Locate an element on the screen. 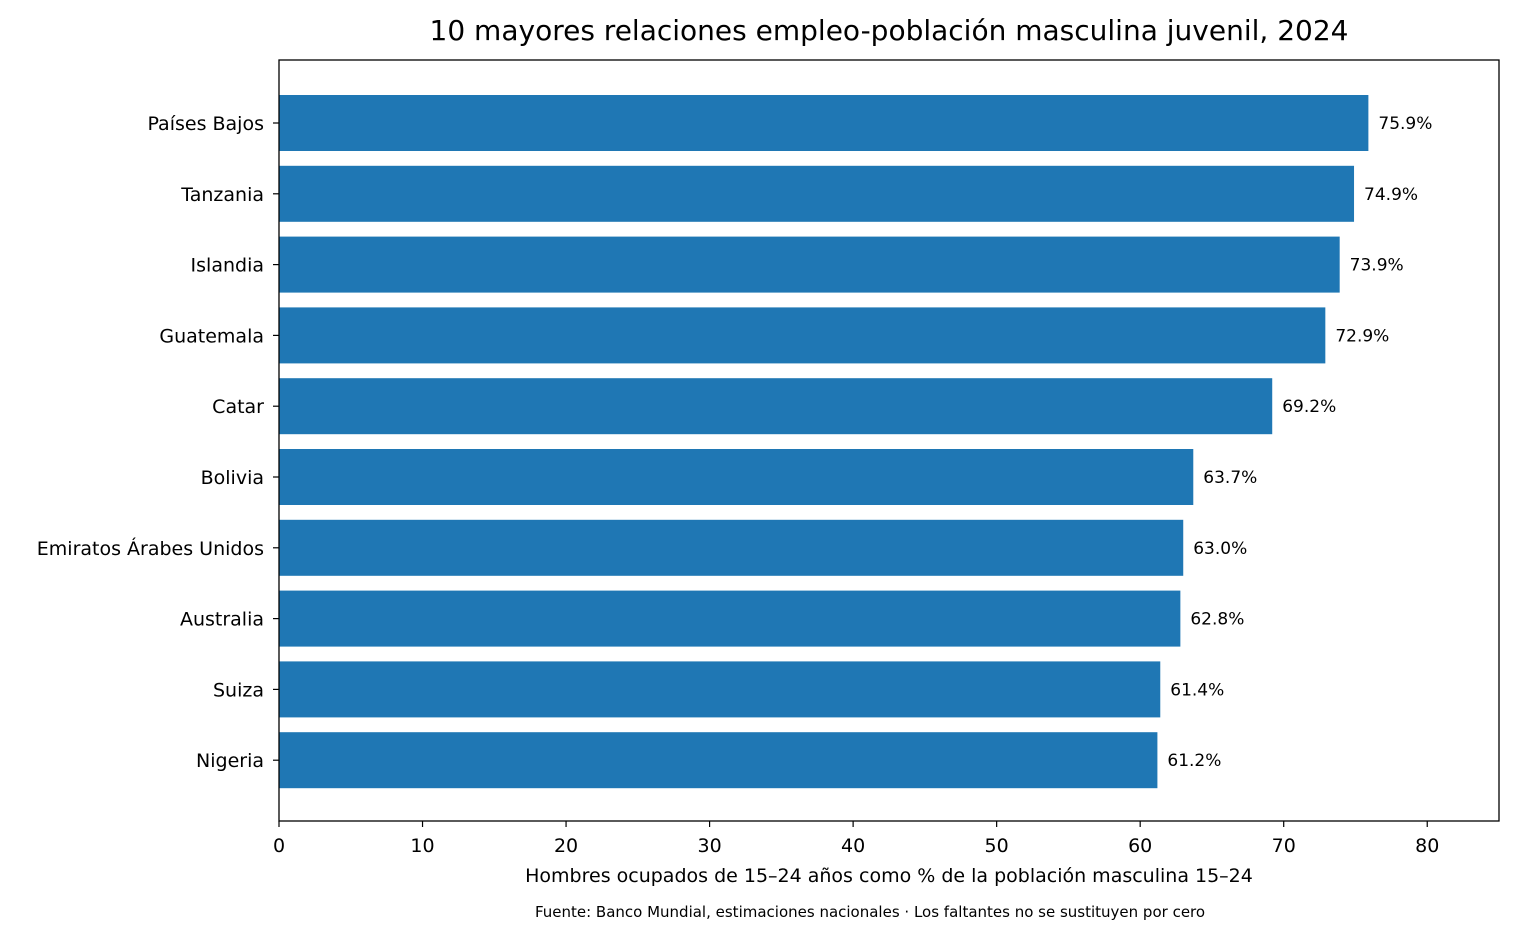 Image resolution: width=1514 pixels, height=935 pixels. x-tick-label: 70 is located at coordinates (1284, 846).